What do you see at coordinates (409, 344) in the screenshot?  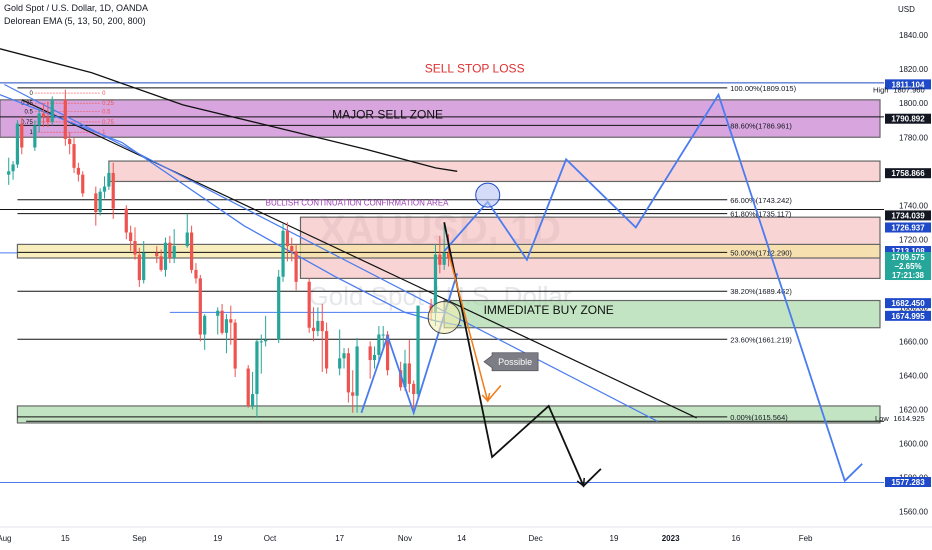 I see `blue-zigzag-past` at bounding box center [409, 344].